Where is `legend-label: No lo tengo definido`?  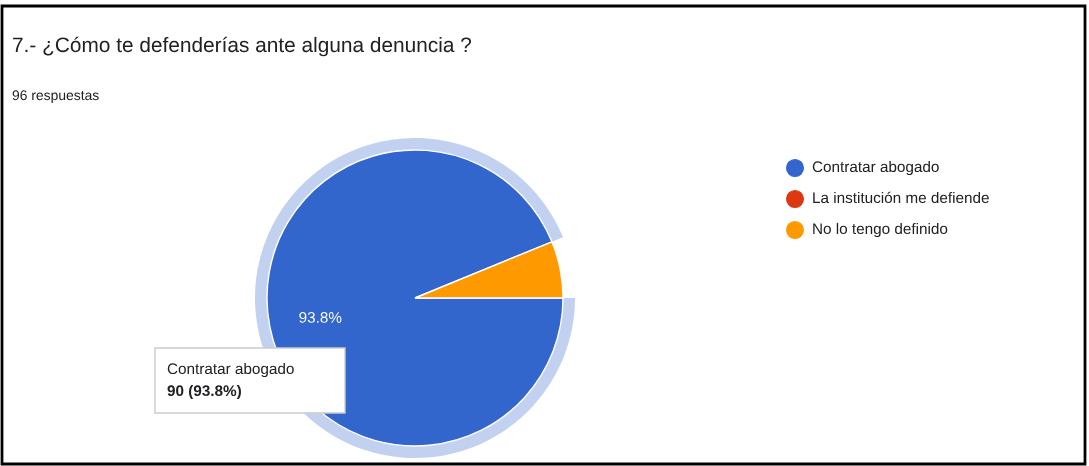
legend-label: No lo tengo definido is located at coordinates (880, 230).